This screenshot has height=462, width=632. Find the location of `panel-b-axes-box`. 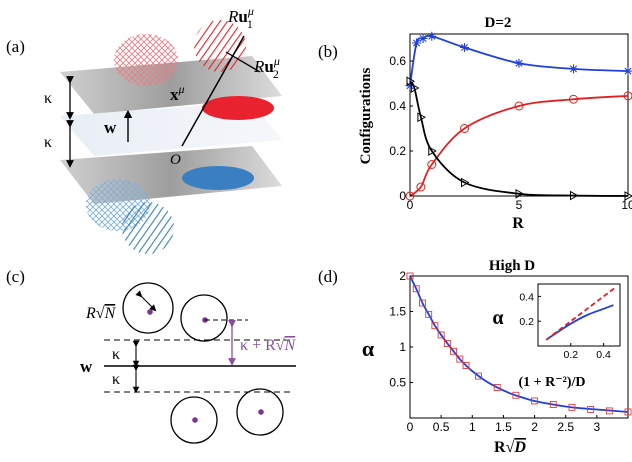

panel-b-axes-box is located at coordinates (519, 115).